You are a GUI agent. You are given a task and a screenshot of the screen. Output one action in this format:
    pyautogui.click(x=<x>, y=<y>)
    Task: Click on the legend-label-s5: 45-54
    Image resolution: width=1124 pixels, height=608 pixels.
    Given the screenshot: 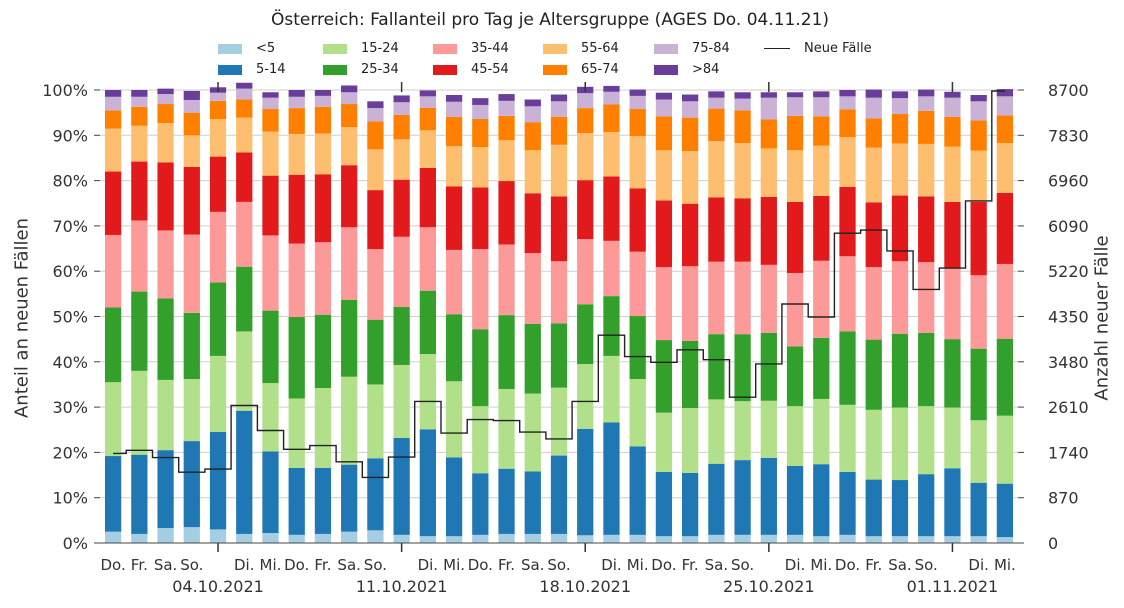 What is the action you would take?
    pyautogui.click(x=490, y=69)
    